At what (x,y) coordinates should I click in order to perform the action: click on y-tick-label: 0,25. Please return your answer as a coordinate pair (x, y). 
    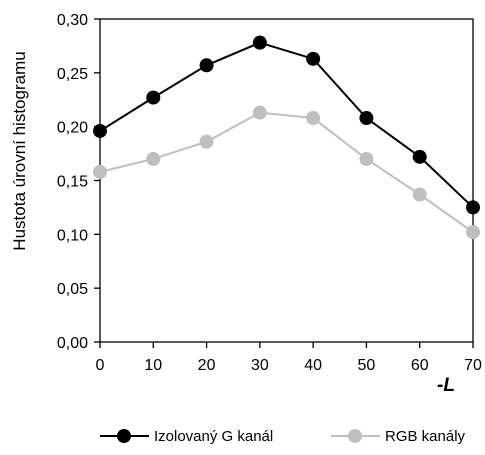
    Looking at the image, I should click on (72, 74).